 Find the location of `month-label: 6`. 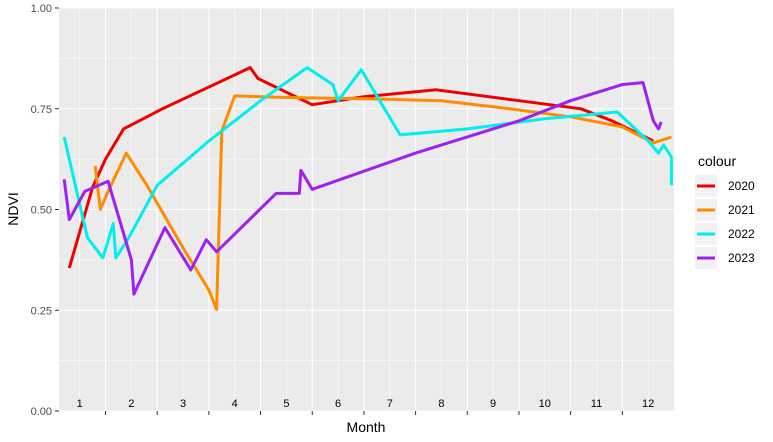

month-label: 6 is located at coordinates (338, 404).